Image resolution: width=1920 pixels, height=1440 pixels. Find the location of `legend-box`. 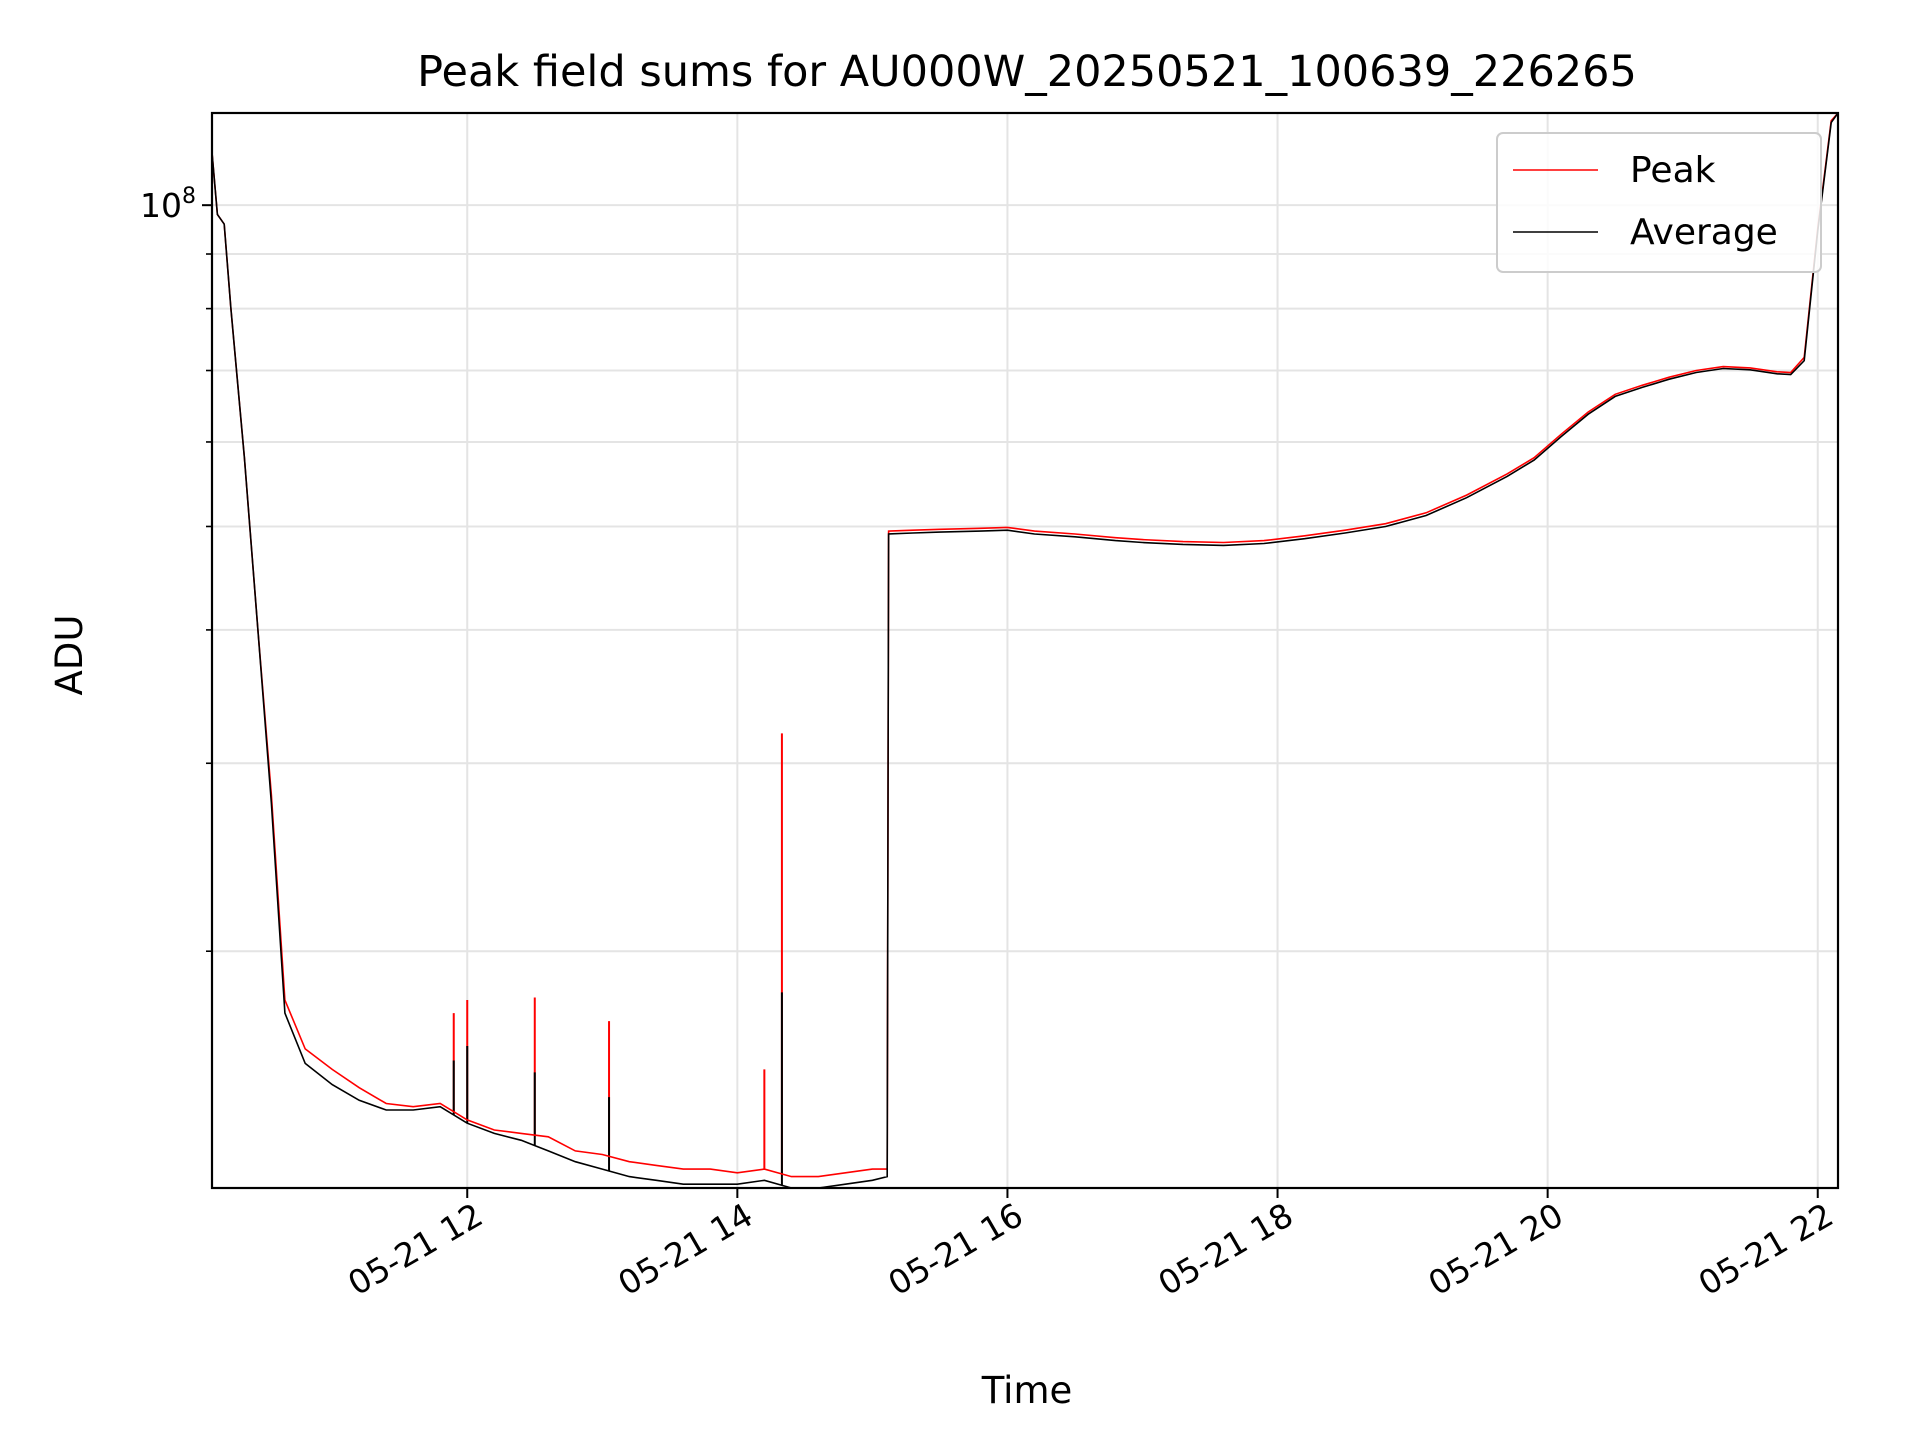

legend-box is located at coordinates (1659, 202).